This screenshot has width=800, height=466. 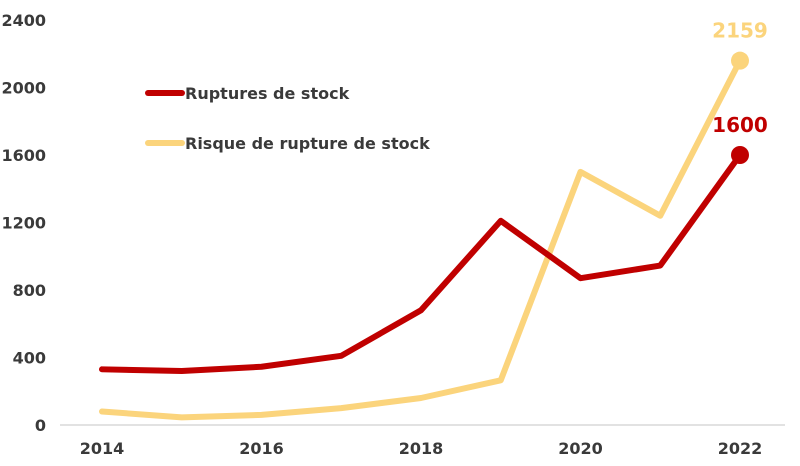 What do you see at coordinates (740, 78) in the screenshot?
I see `end-labels: 1600 2159` at bounding box center [740, 78].